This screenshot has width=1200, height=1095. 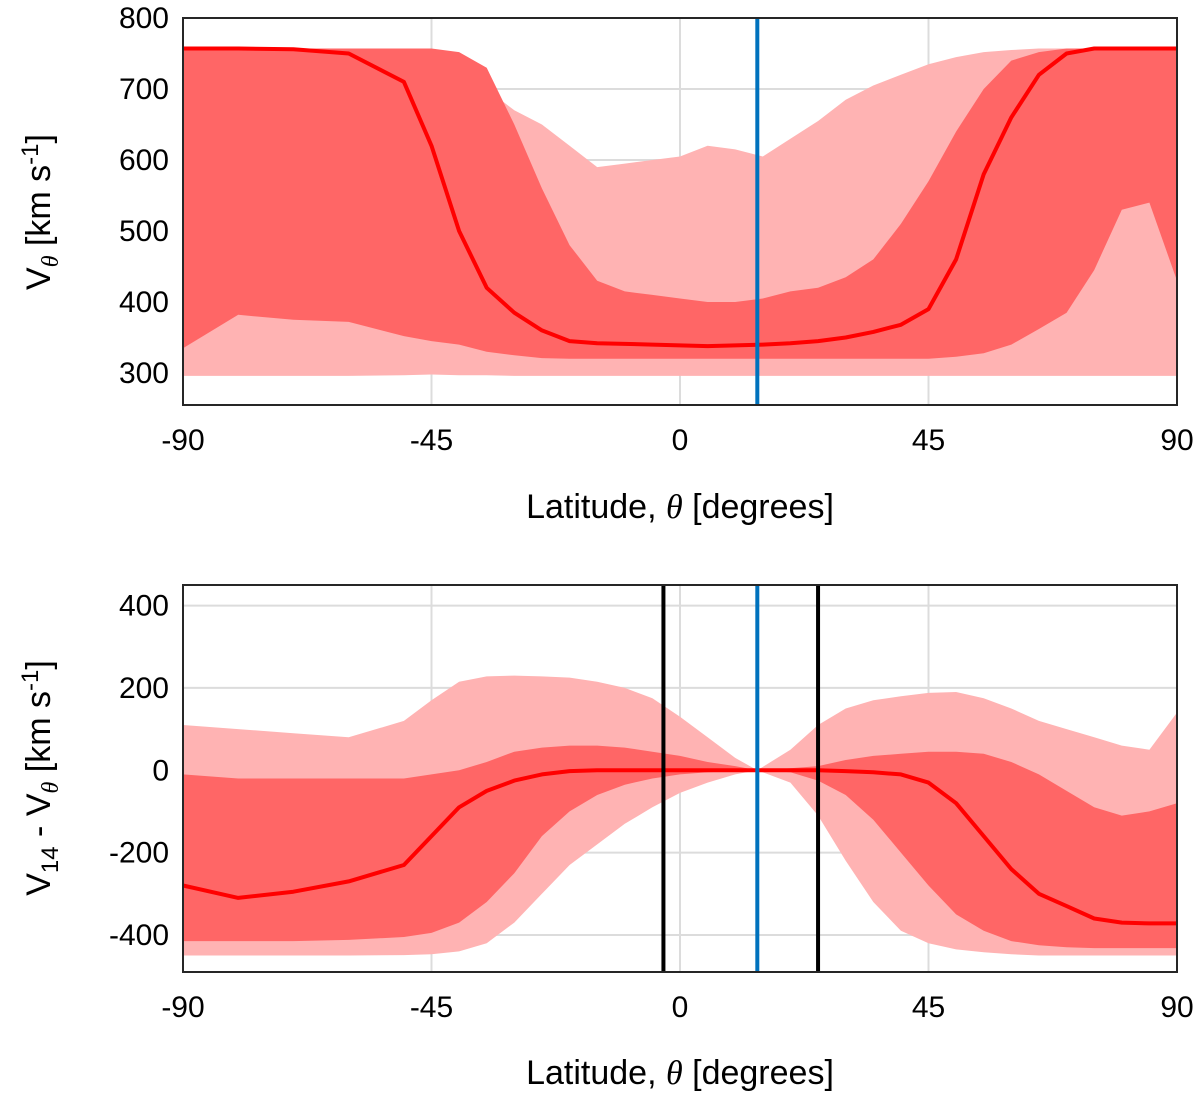 What do you see at coordinates (144, 688) in the screenshot?
I see `bottom-y-tick-label: 200` at bounding box center [144, 688].